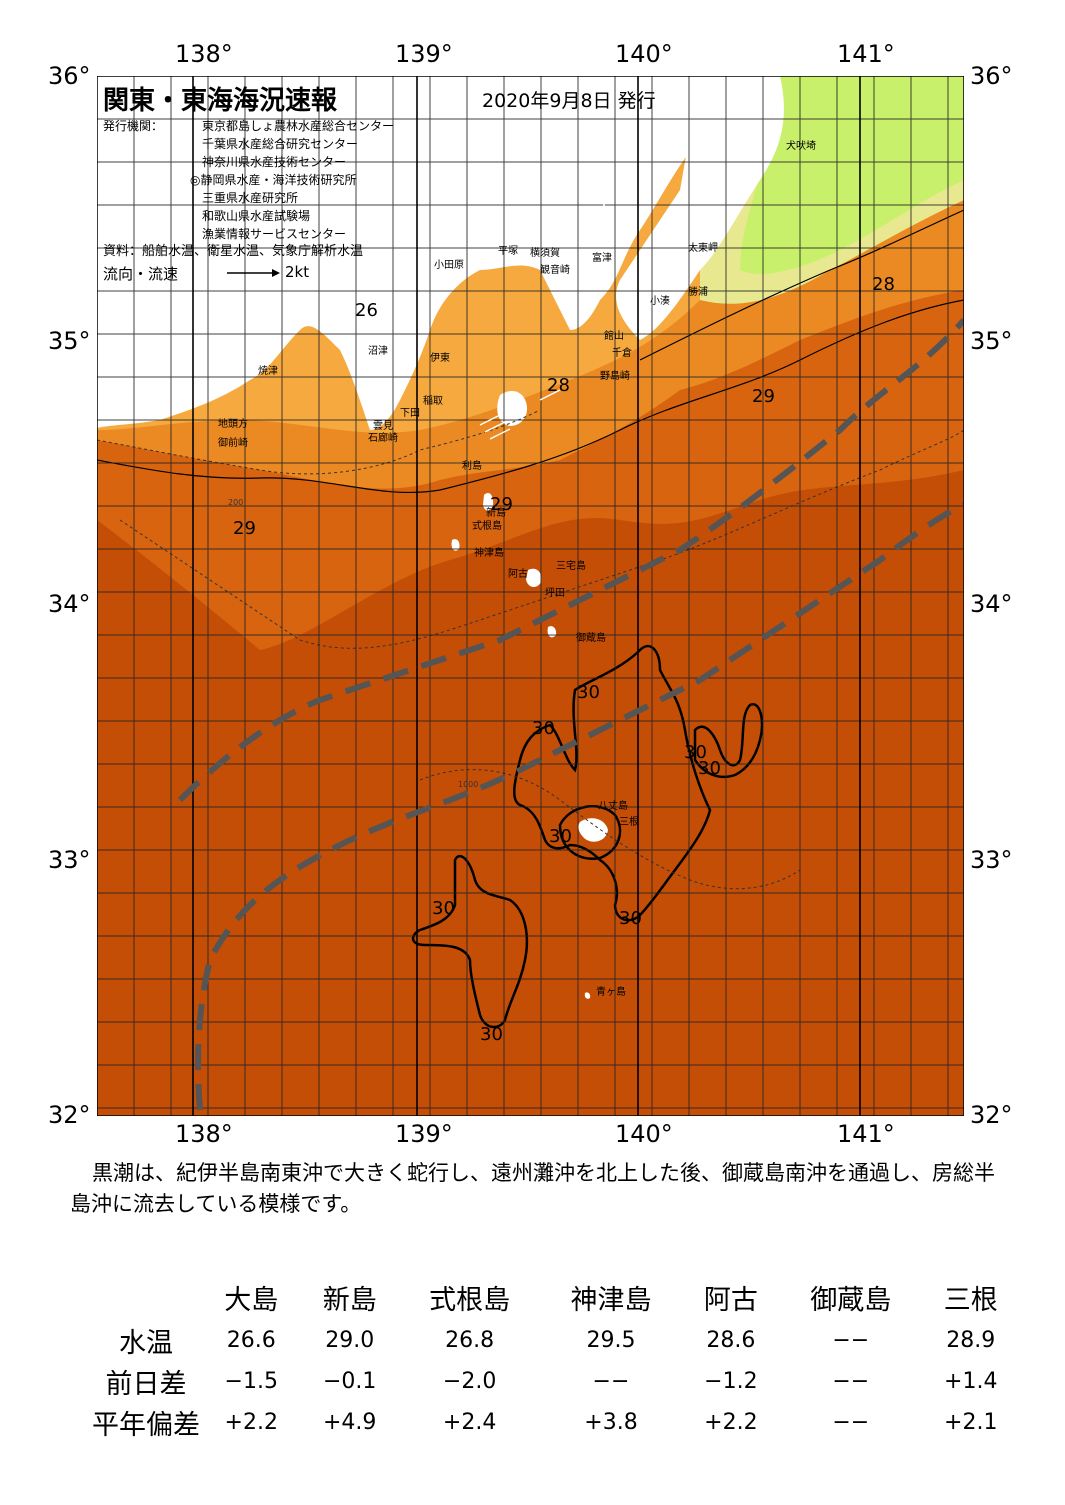 The image size is (1065, 1505). I want to click on table-cell: 29.5, so click(611, 1340).